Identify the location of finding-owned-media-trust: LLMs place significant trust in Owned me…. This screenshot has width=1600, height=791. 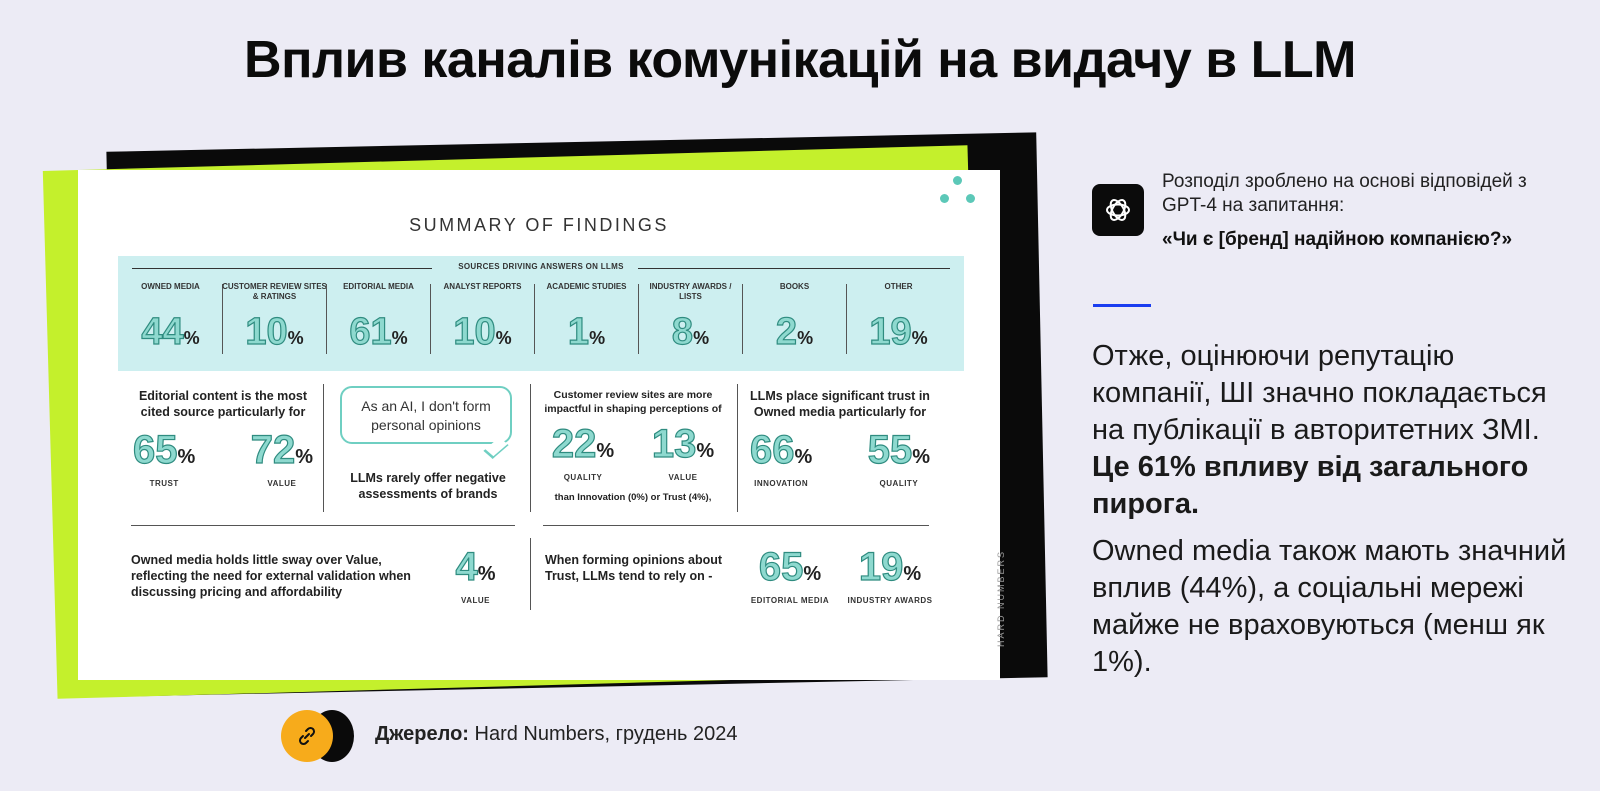
(839, 438).